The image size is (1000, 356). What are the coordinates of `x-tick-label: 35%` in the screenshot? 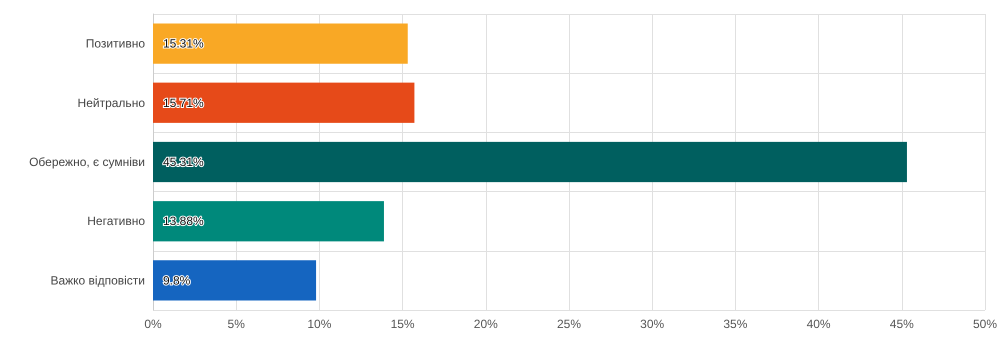 It's located at (735, 324).